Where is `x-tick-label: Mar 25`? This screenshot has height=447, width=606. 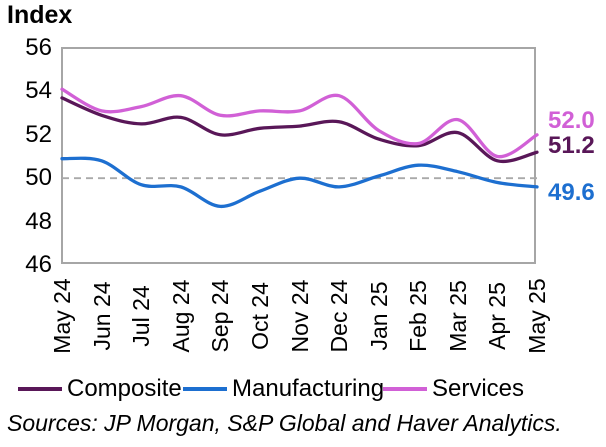
x-tick-label: Mar 25 is located at coordinates (457, 316).